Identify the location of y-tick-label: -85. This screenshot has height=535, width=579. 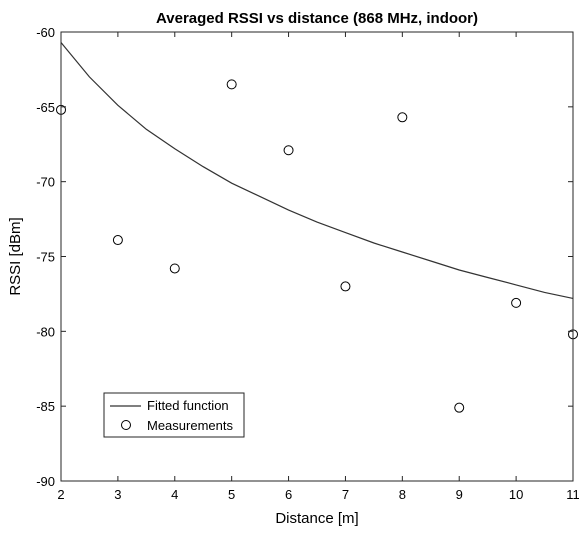
(45, 406).